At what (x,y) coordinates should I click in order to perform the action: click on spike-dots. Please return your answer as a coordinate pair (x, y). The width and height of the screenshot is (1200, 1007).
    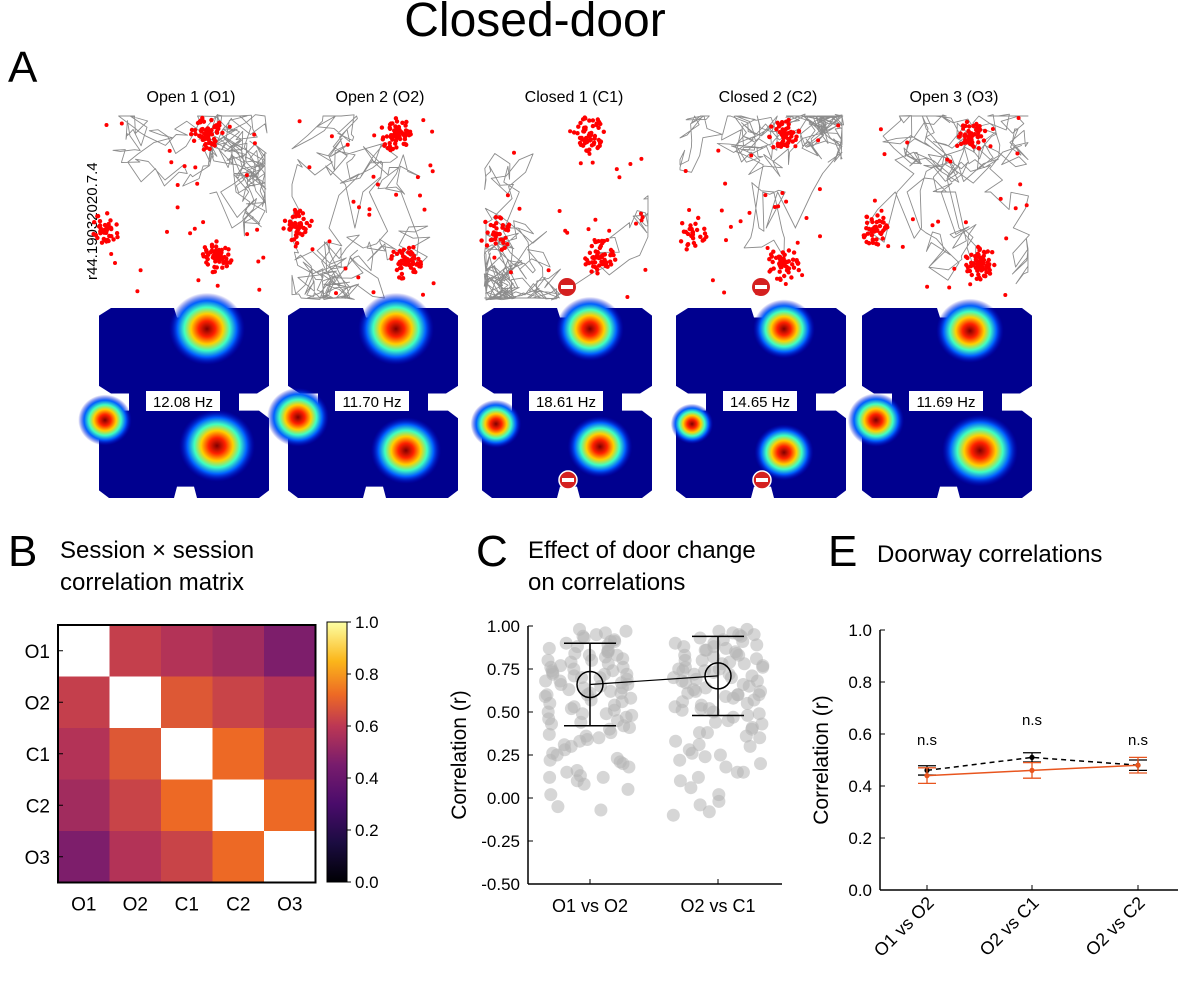
    Looking at the image, I should click on (178, 204).